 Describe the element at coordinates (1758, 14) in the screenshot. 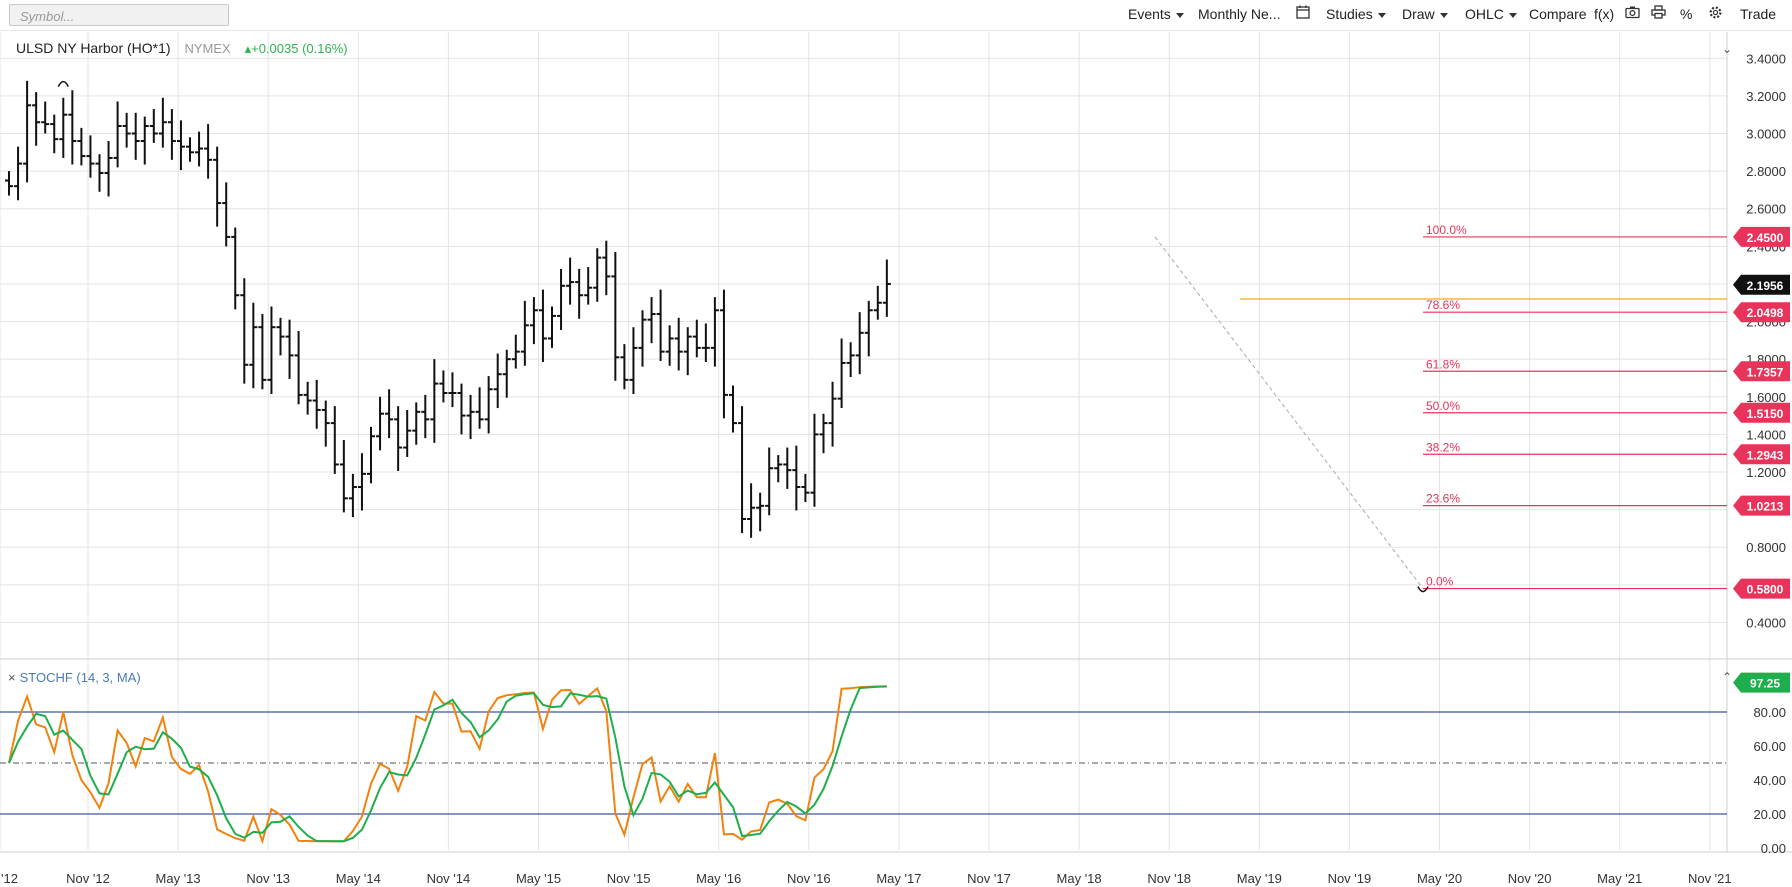

I see `trade-button: Trade` at that location.